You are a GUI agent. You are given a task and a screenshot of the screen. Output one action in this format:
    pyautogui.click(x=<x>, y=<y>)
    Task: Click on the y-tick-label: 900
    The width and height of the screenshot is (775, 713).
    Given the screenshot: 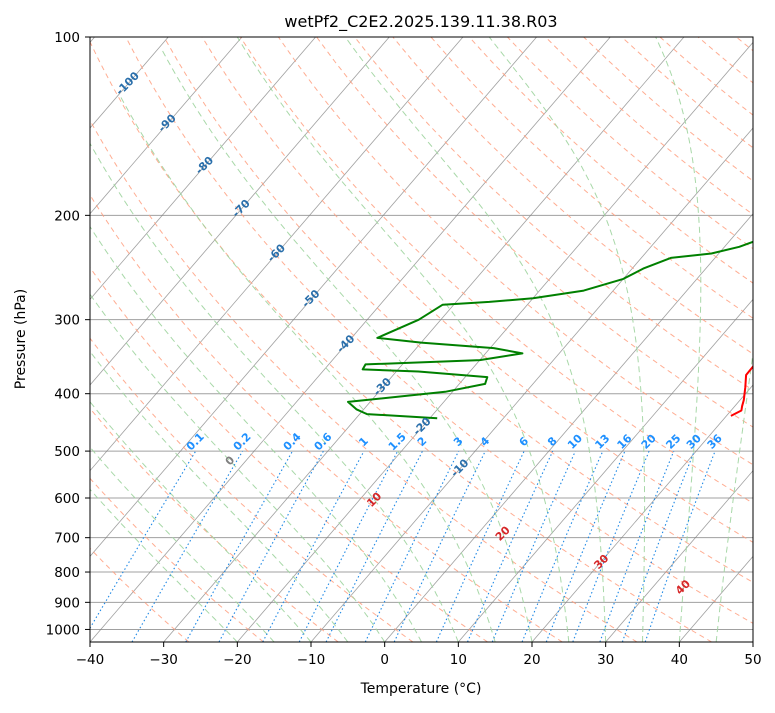 What is the action you would take?
    pyautogui.click(x=67, y=603)
    